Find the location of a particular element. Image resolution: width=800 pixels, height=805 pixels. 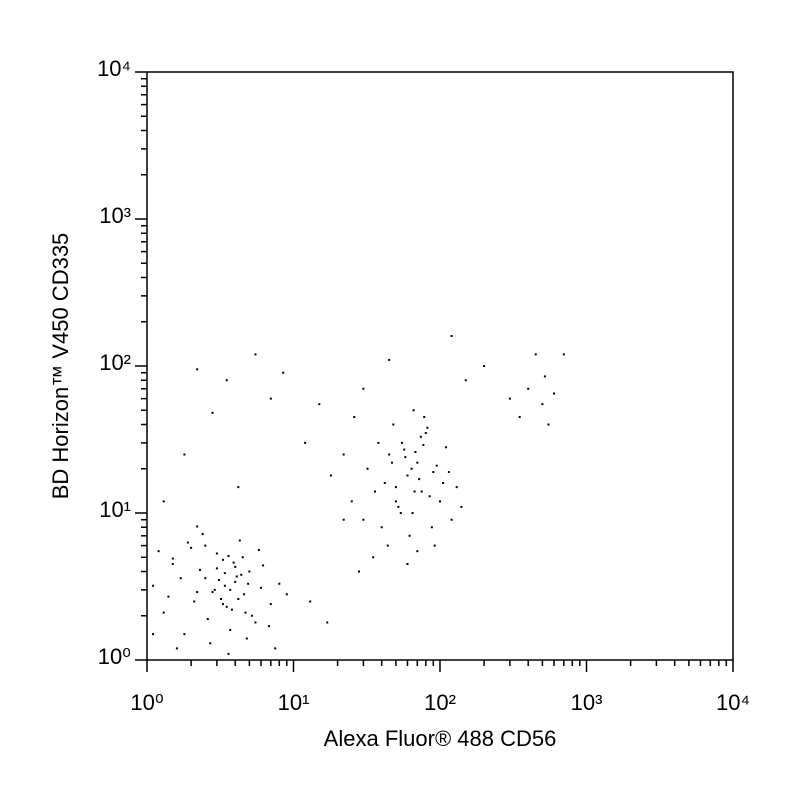

y-tick-label: 10¹ is located at coordinates (115, 509).